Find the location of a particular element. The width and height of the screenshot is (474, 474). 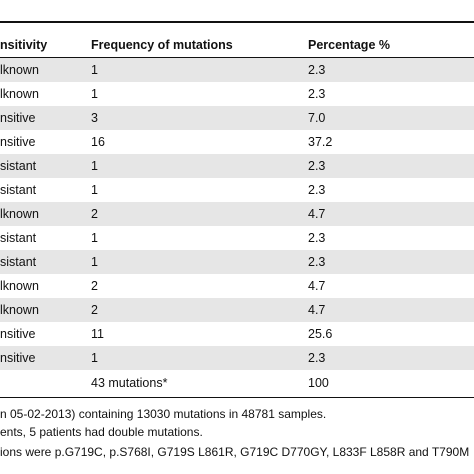

cell-frequency: 3 is located at coordinates (94, 118).